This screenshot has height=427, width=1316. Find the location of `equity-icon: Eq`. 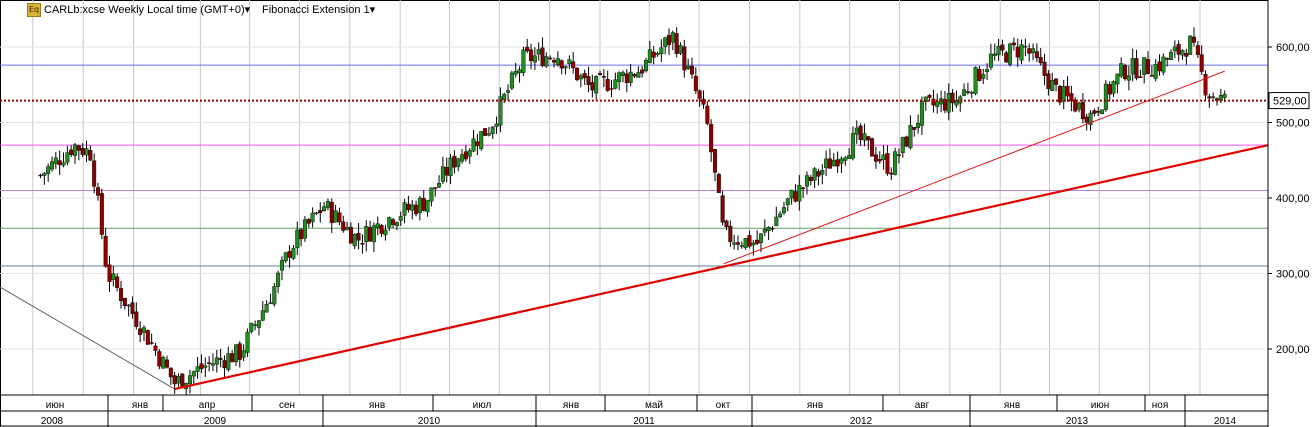

equity-icon: Eq is located at coordinates (34, 10).